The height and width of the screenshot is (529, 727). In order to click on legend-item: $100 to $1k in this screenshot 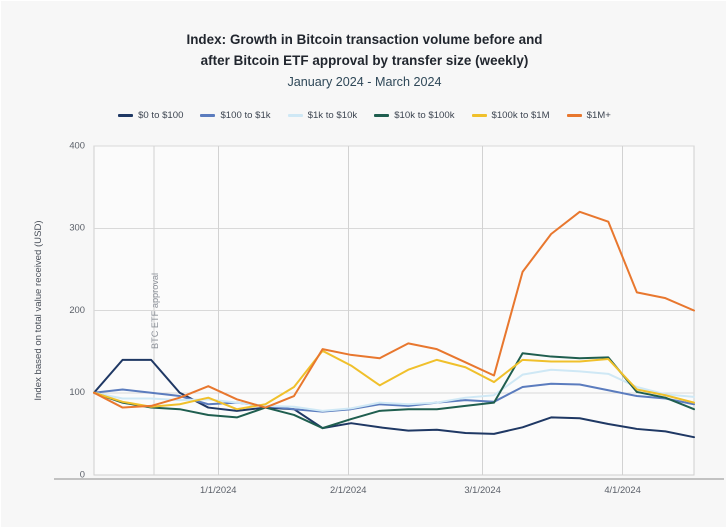, I will do `click(235, 115)`.